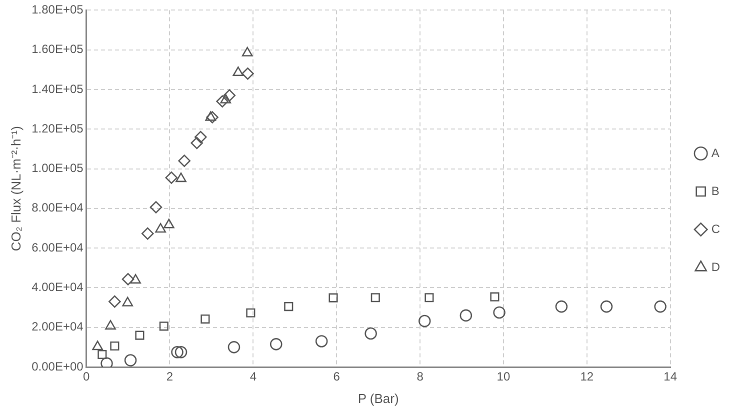 Image resolution: width=740 pixels, height=411 pixels. Describe the element at coordinates (170, 377) in the screenshot. I see `x-tick-label: 2` at that location.